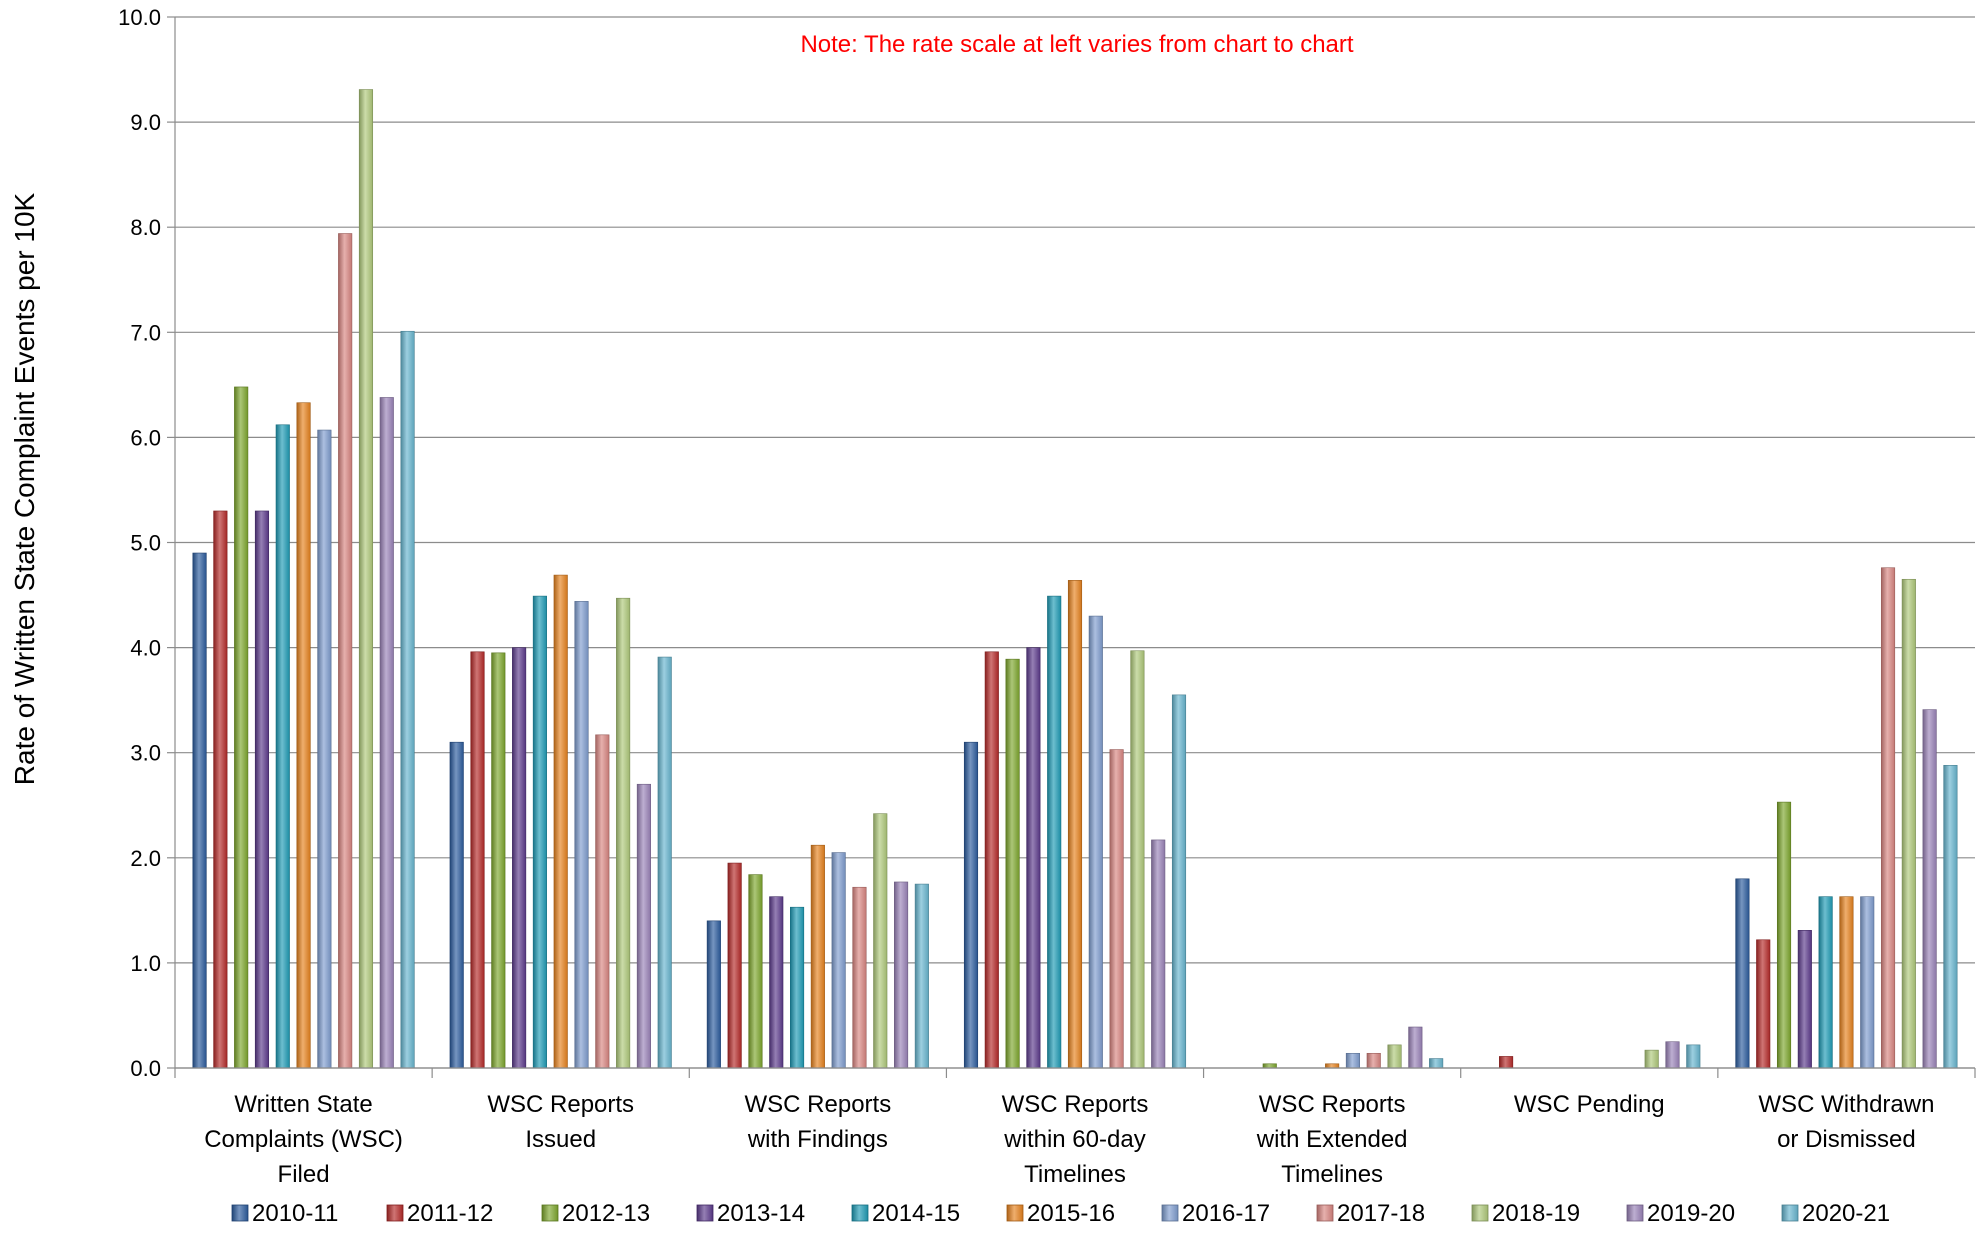 This screenshot has width=1984, height=1236. I want to click on y-tick-labels: 0.0 1.0 2.0 3.0 4.0 5.0 6.0 7.0 8.0 9.0 10.0, so click(139, 543).